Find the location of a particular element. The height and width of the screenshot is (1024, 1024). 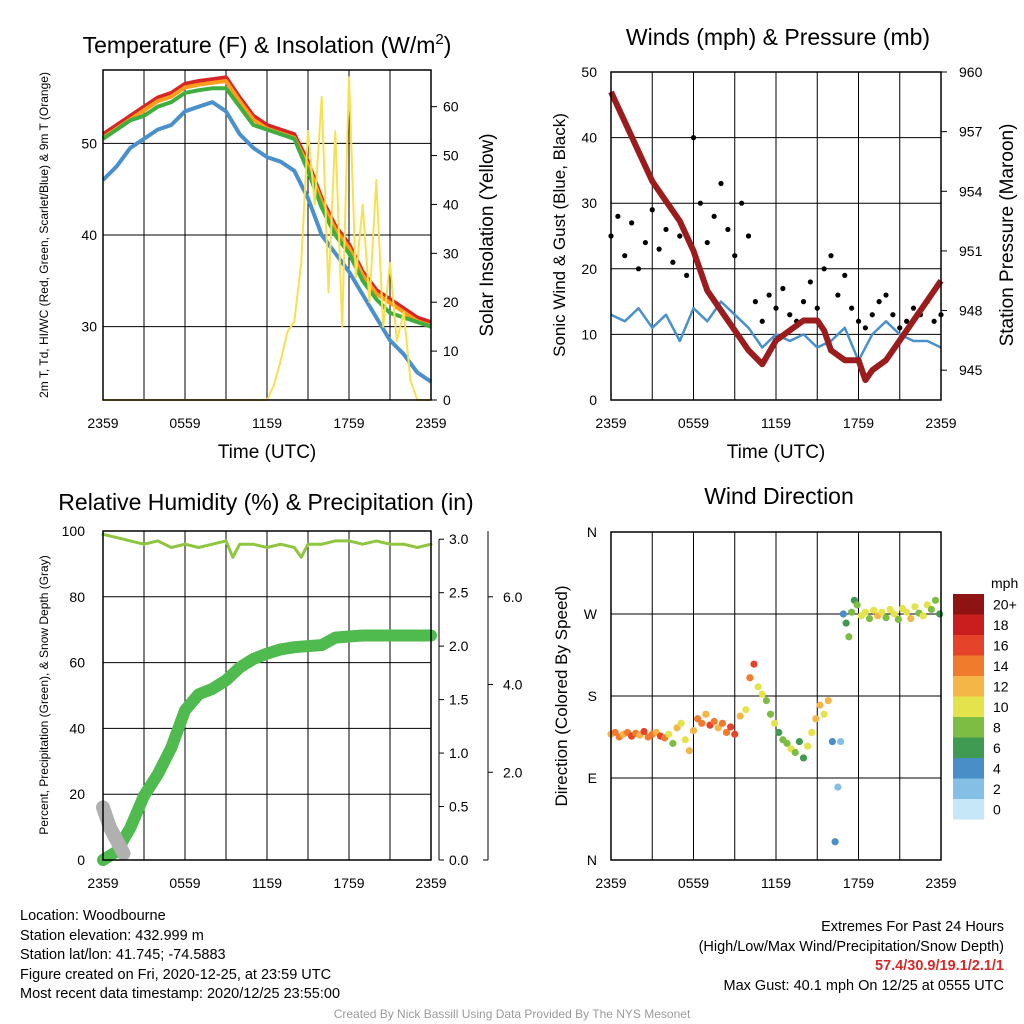

y2-tick-label: 40 is located at coordinates (451, 204).